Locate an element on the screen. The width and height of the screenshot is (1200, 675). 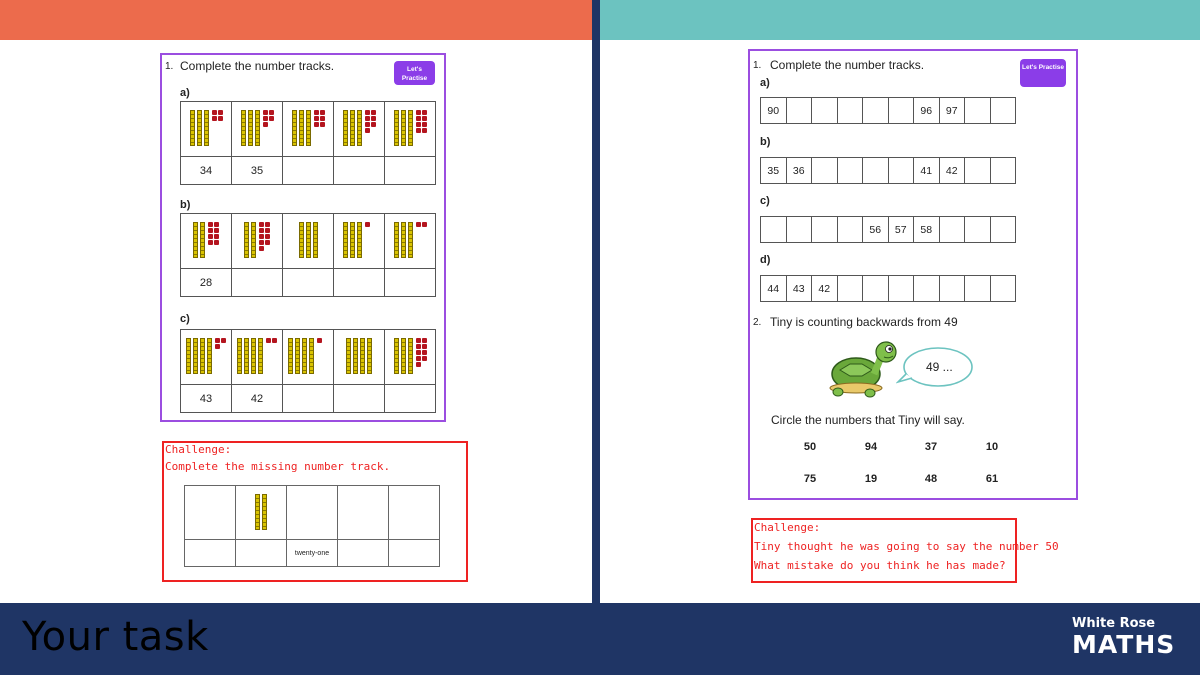
circle-number-option: 10 is located at coordinates (992, 447).